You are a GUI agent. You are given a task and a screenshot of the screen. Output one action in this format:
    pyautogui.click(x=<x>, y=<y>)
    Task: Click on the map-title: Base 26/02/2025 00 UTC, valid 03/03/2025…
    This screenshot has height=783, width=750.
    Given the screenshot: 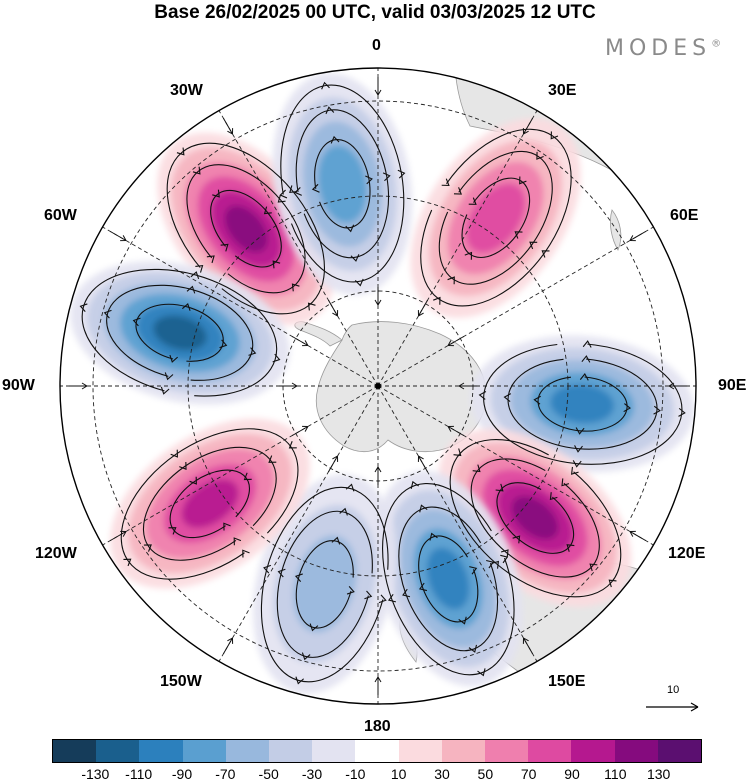 What is the action you would take?
    pyautogui.click(x=375, y=12)
    